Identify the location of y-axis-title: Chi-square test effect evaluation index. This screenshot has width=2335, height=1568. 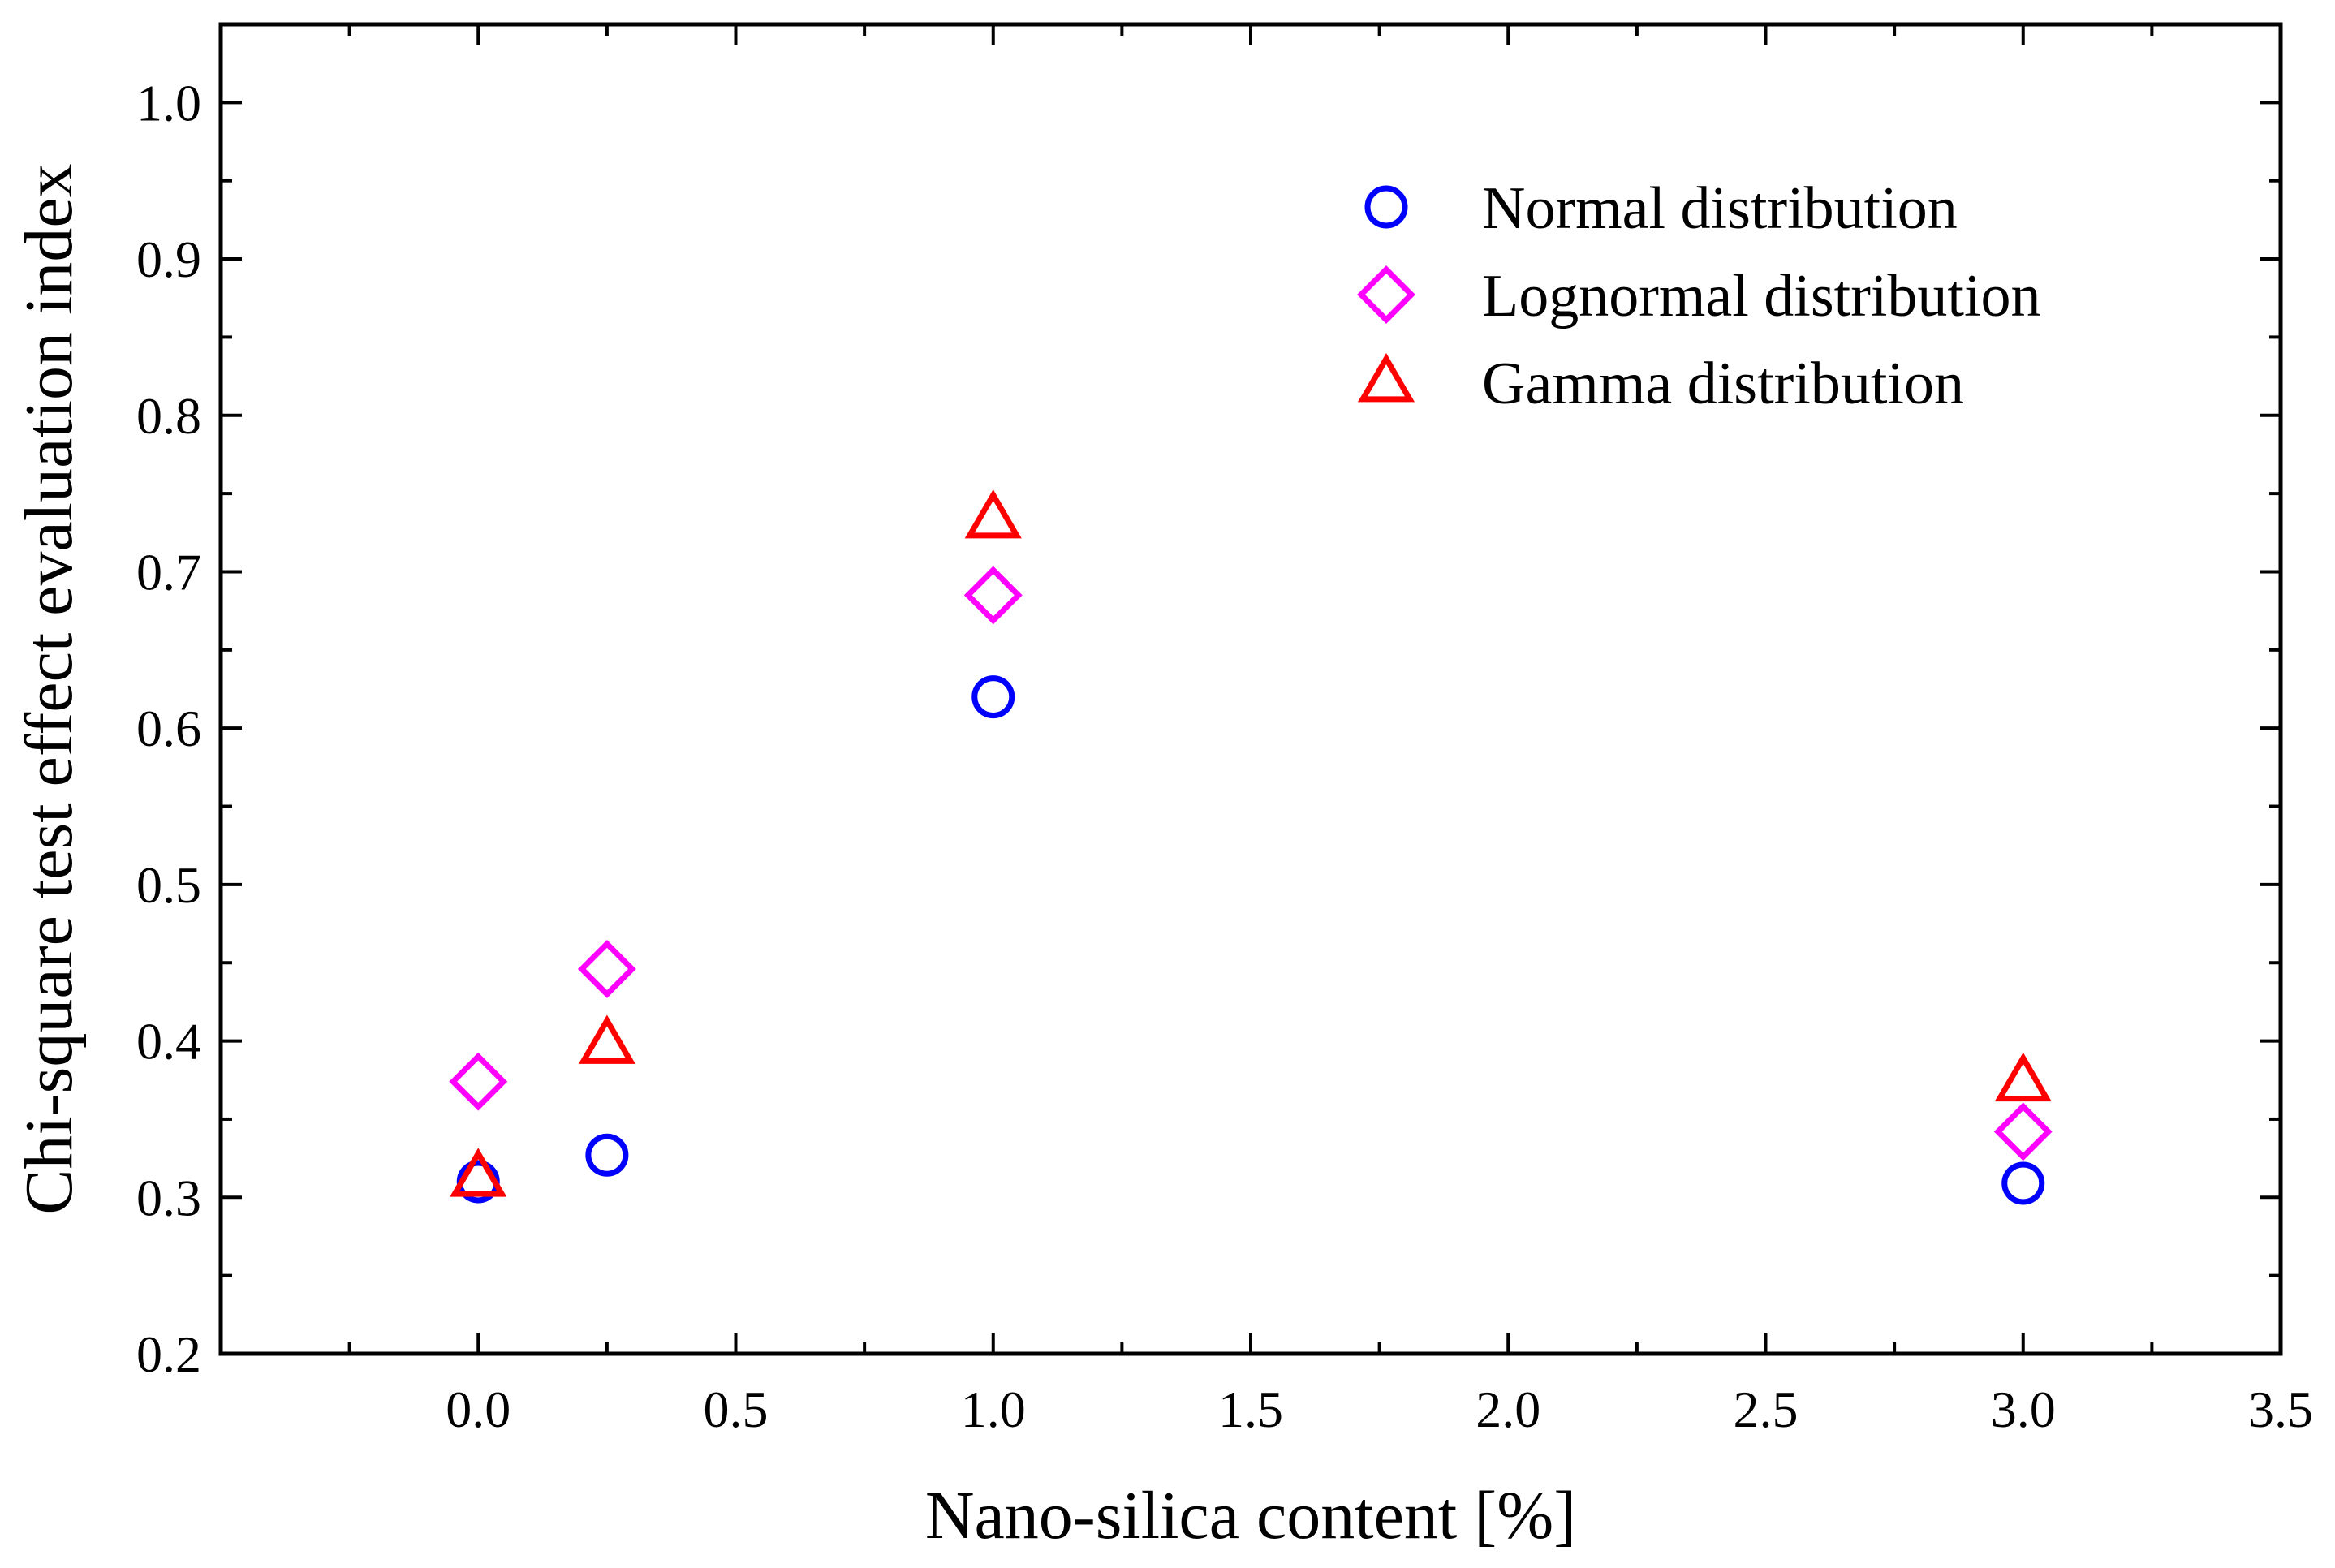
(49, 689).